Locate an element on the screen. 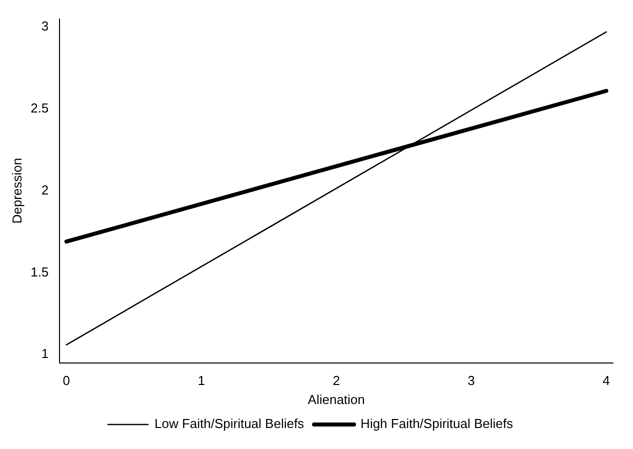  x-axis-title: Alienation is located at coordinates (336, 399).